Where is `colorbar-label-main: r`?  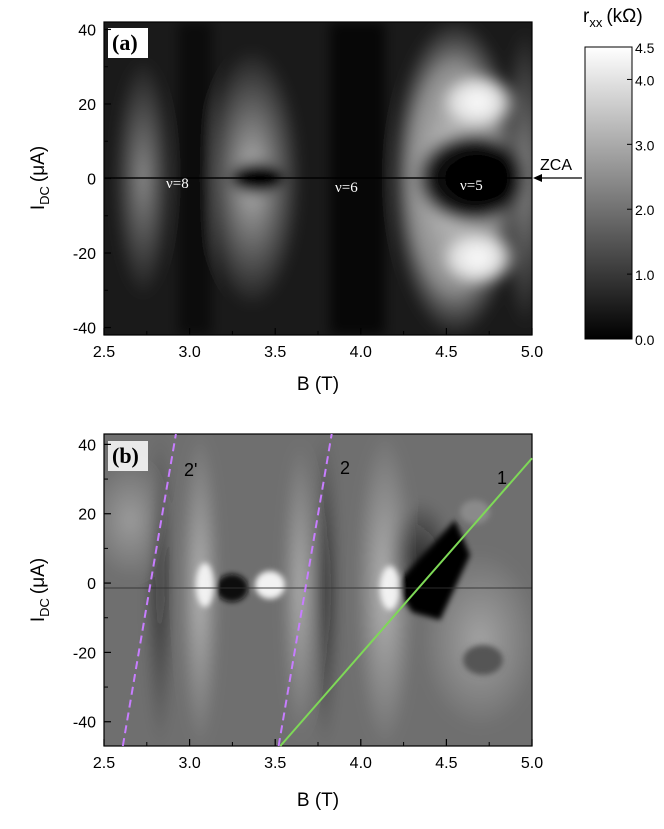
colorbar-label-main: r is located at coordinates (586, 16).